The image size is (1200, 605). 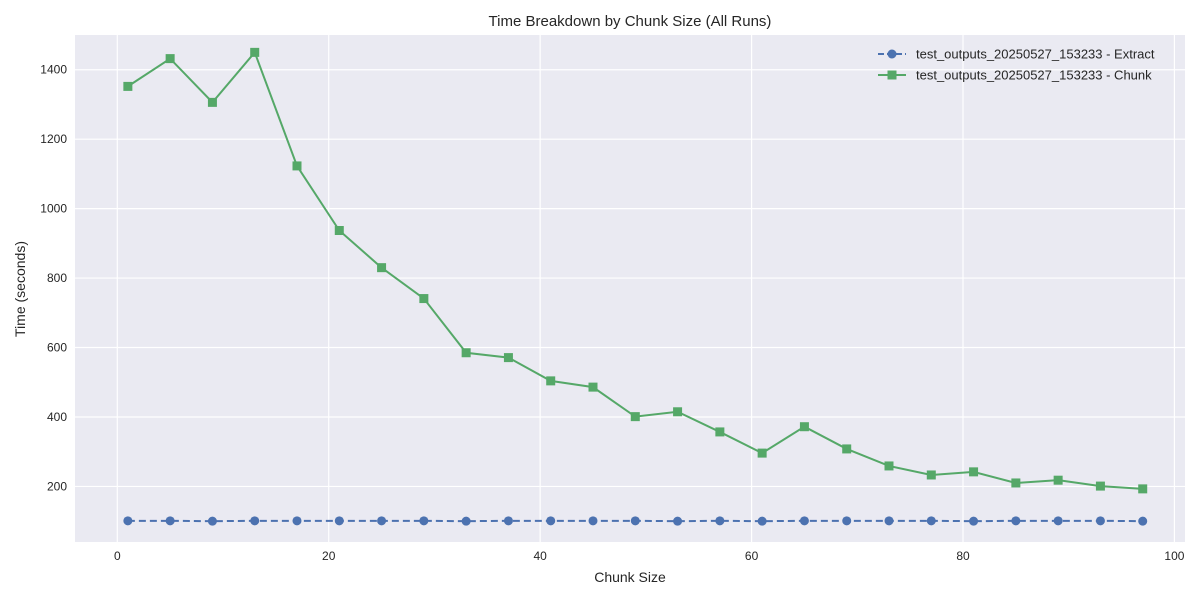 I want to click on legend-label: test_outputs_20250527_153233 - Chunk, so click(x=1034, y=75).